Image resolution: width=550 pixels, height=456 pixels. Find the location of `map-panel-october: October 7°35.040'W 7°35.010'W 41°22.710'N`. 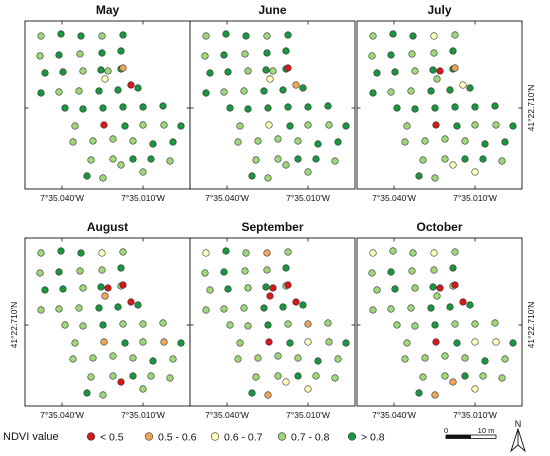

map-panel-october: October 7°35.040'W 7°35.010'W 41°22.710'N is located at coordinates (446, 320).